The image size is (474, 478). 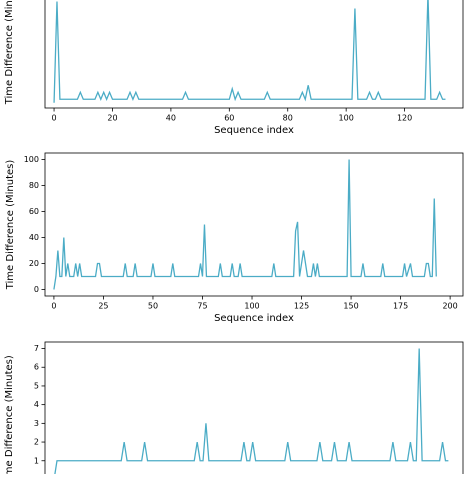 I want to click on x-tick-label: 75, so click(x=202, y=306).